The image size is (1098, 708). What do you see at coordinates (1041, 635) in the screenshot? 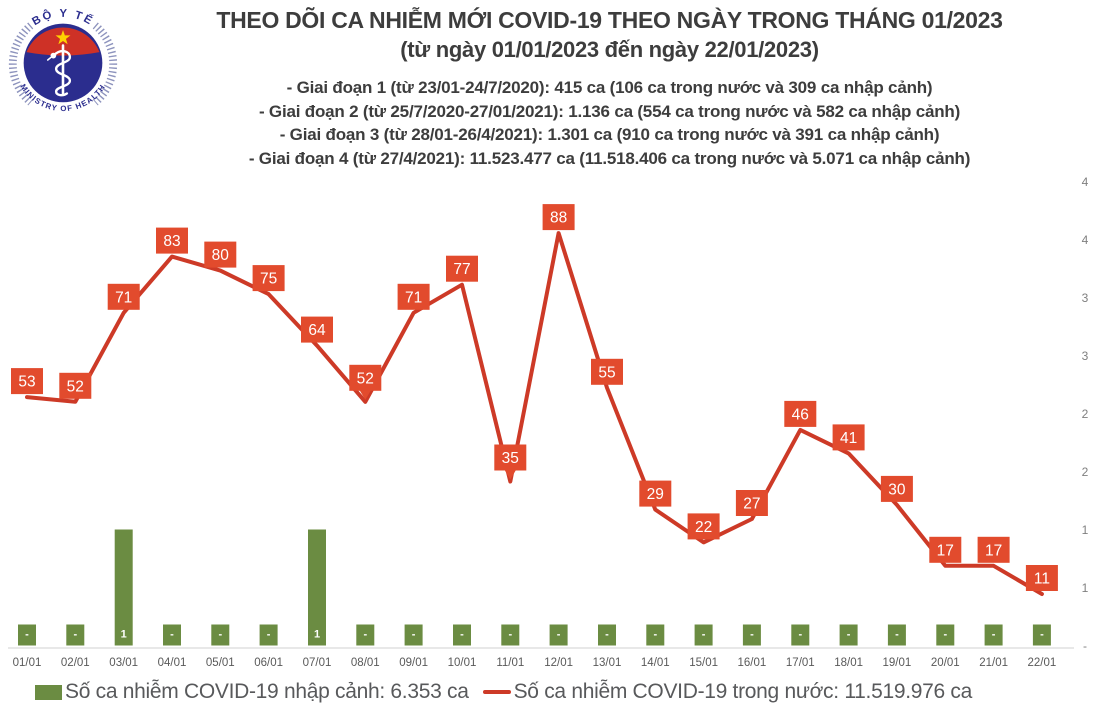
I see `bar-22/01` at bounding box center [1041, 635].